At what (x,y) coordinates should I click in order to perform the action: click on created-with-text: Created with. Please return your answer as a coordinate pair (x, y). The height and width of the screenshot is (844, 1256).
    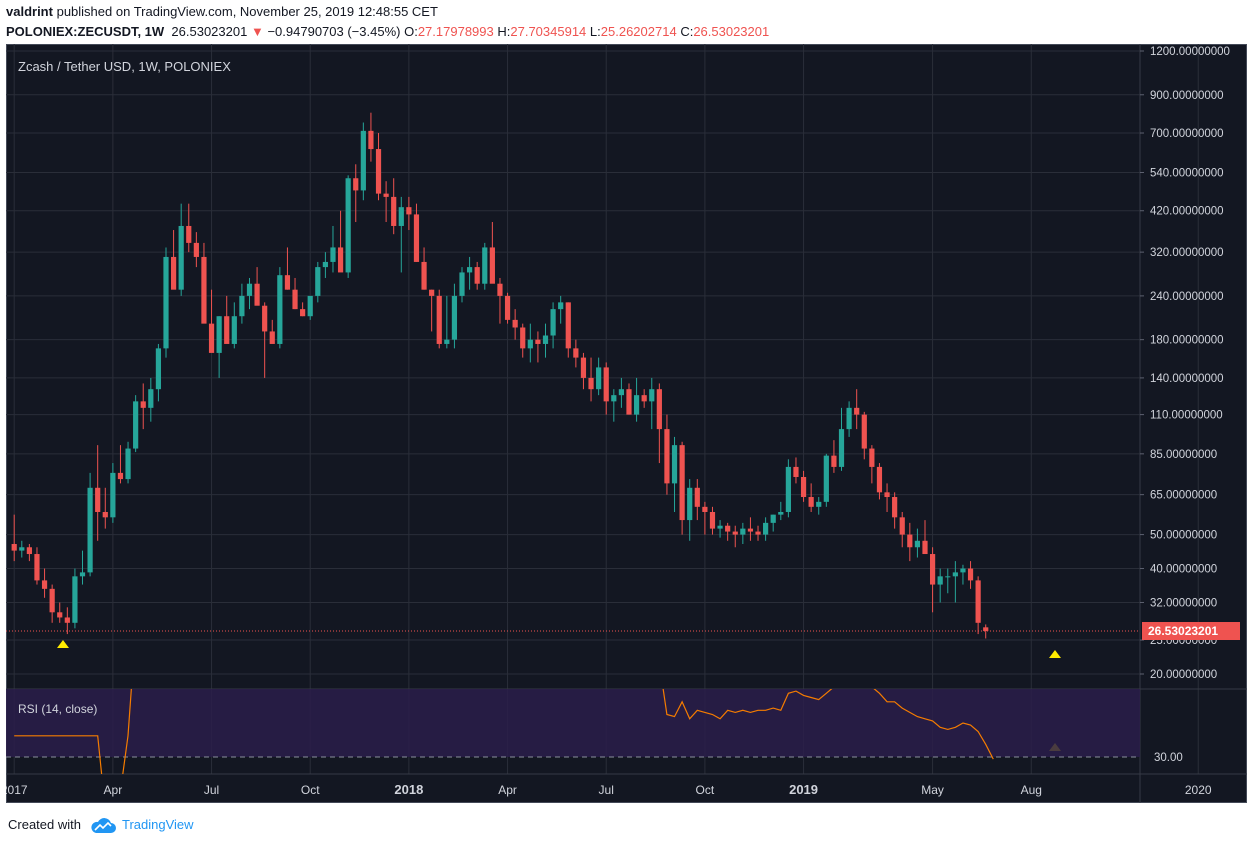
    Looking at the image, I should click on (44, 824).